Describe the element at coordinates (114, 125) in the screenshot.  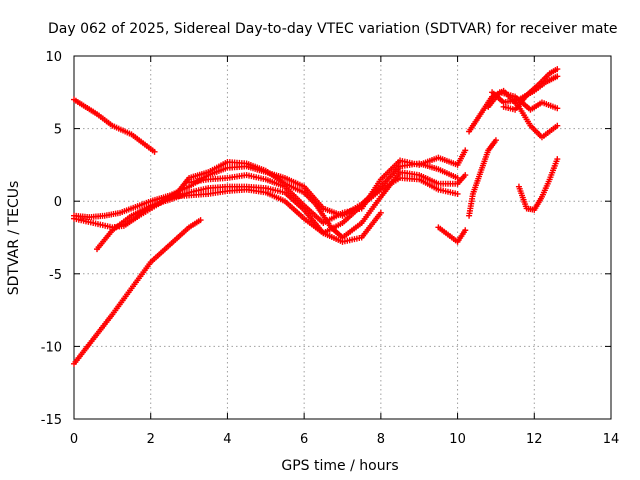
I see `series-track-a` at that location.